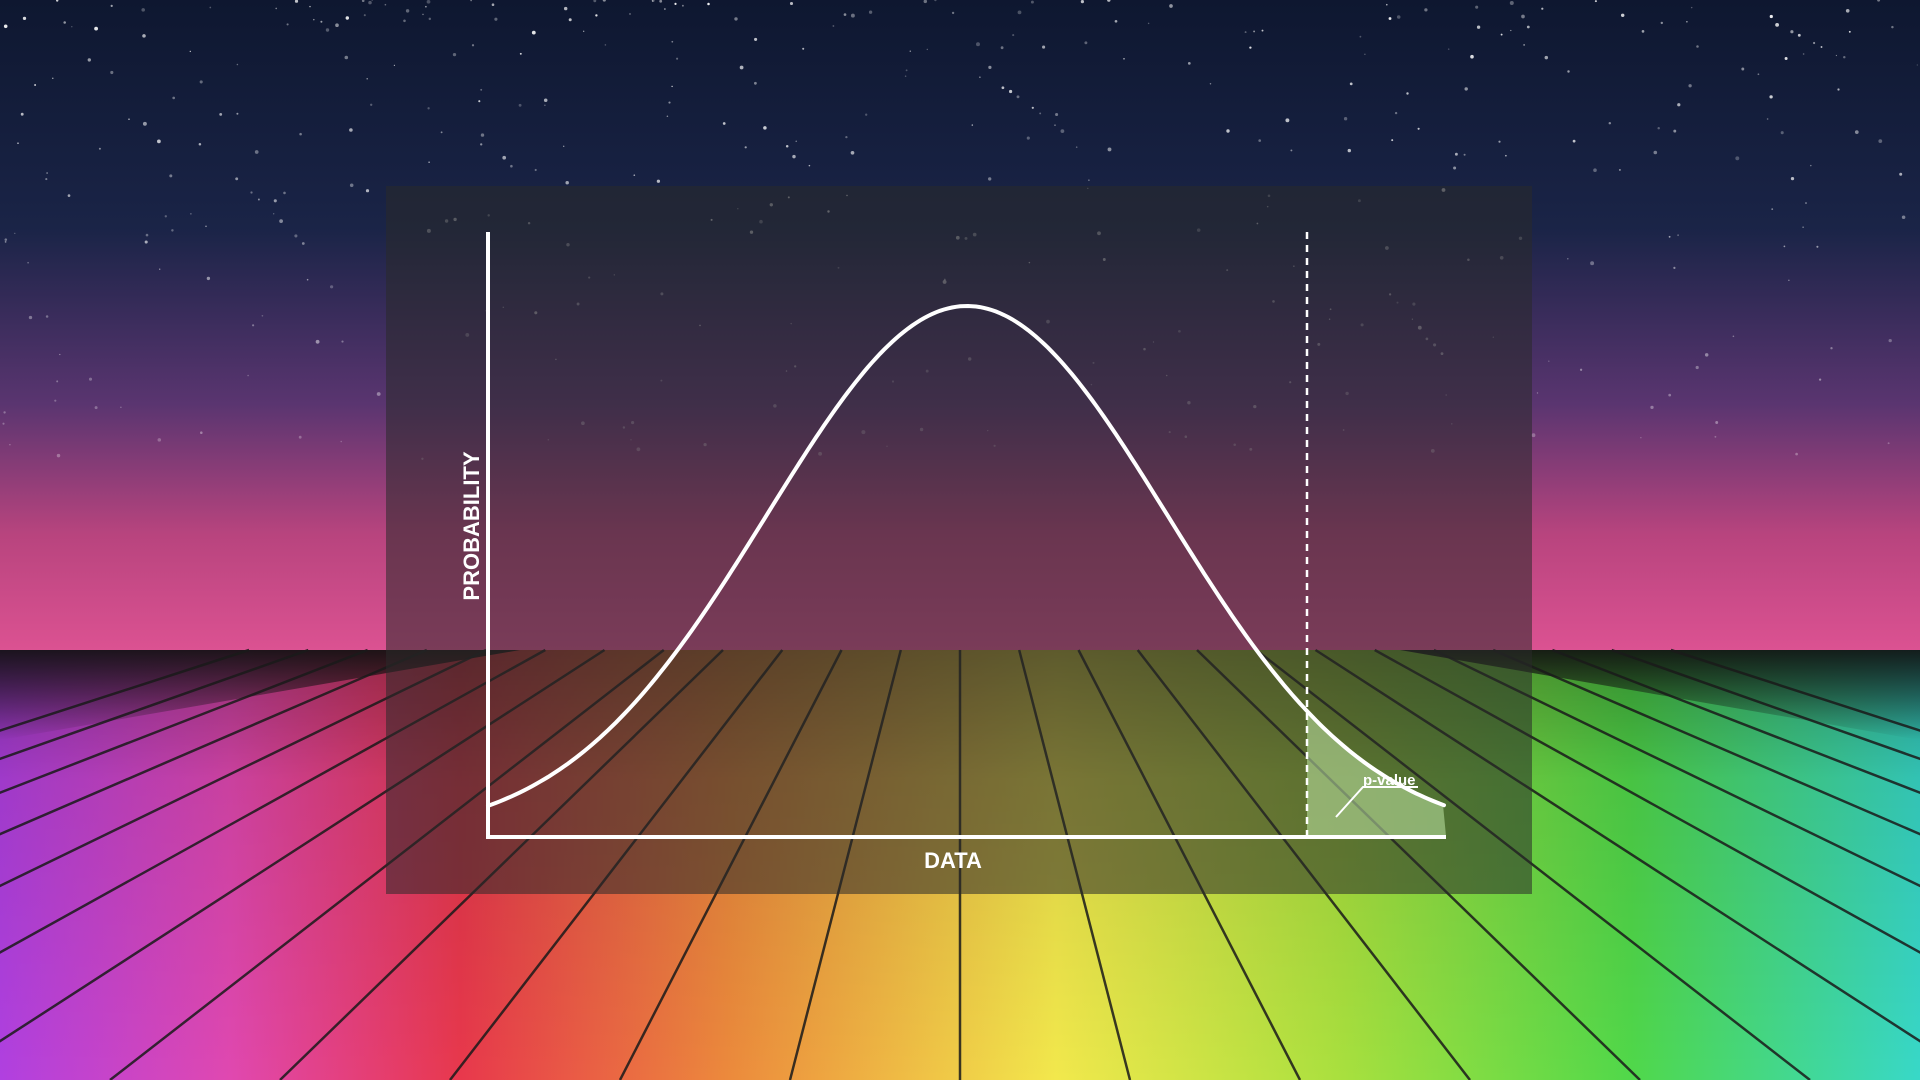 The width and height of the screenshot is (1920, 1080). I want to click on p-value-pointer, so click(1376, 802).